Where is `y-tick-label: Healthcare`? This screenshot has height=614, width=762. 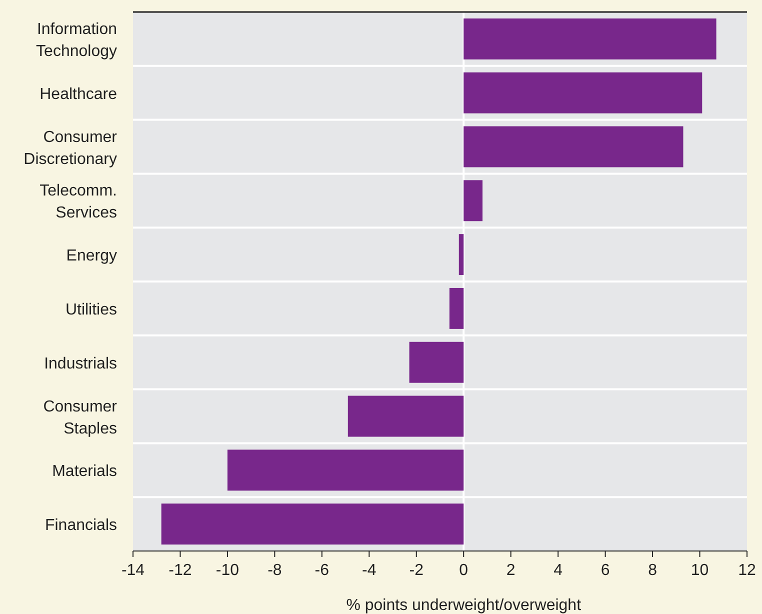
y-tick-label: Healthcare is located at coordinates (79, 94).